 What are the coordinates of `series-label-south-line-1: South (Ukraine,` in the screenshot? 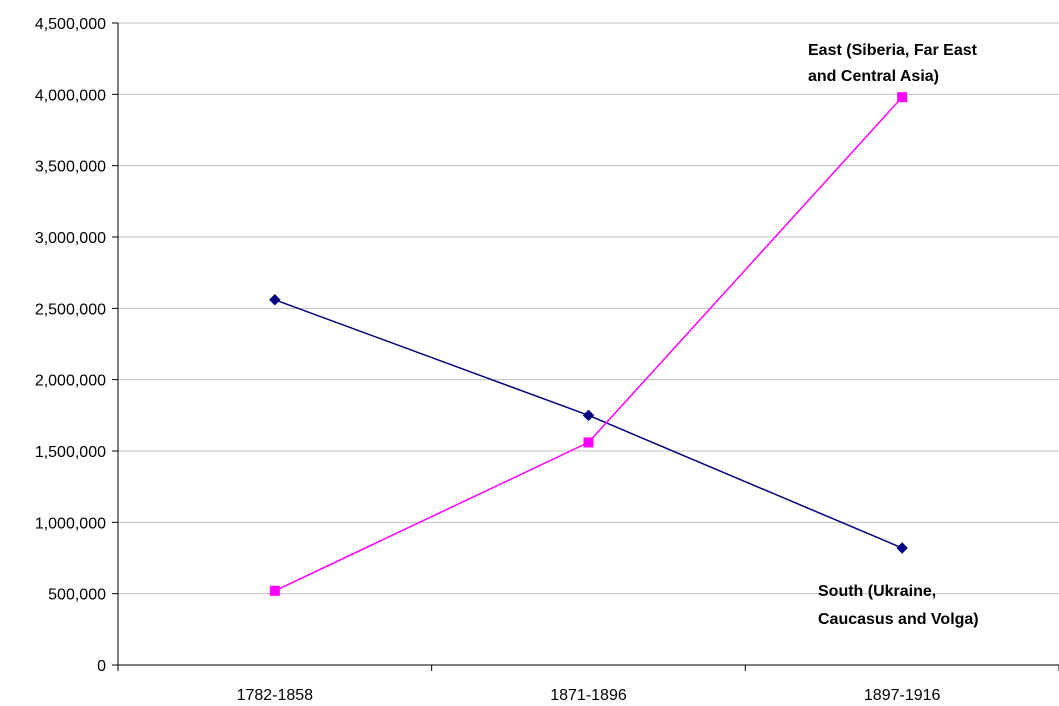 It's located at (877, 591).